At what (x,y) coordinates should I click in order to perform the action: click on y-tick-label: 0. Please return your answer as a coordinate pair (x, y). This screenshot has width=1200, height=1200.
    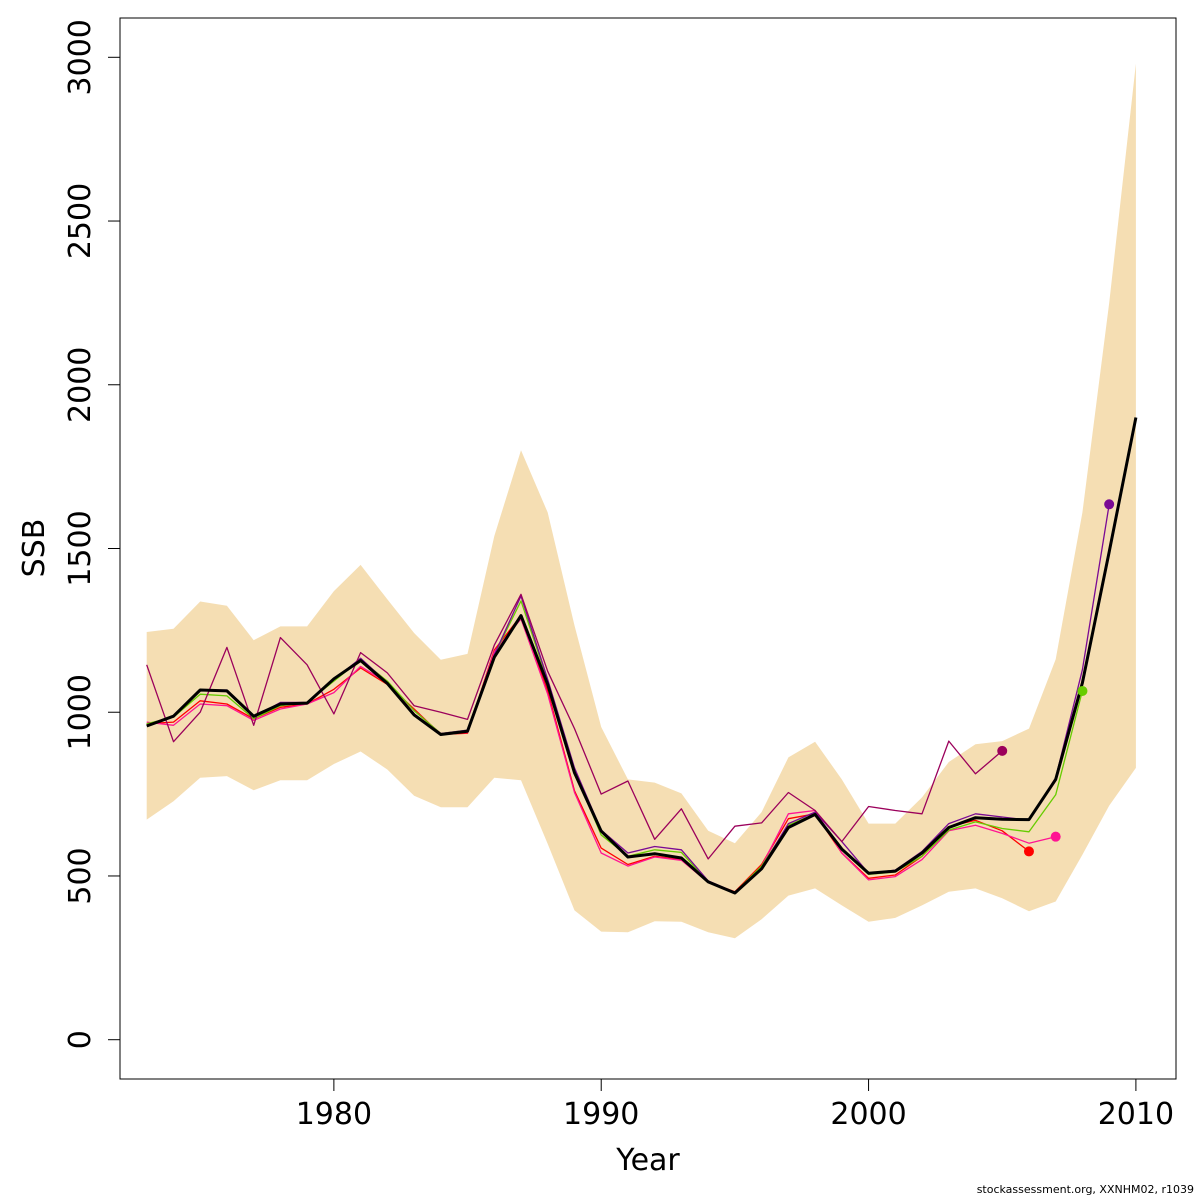
    Looking at the image, I should click on (80, 1039).